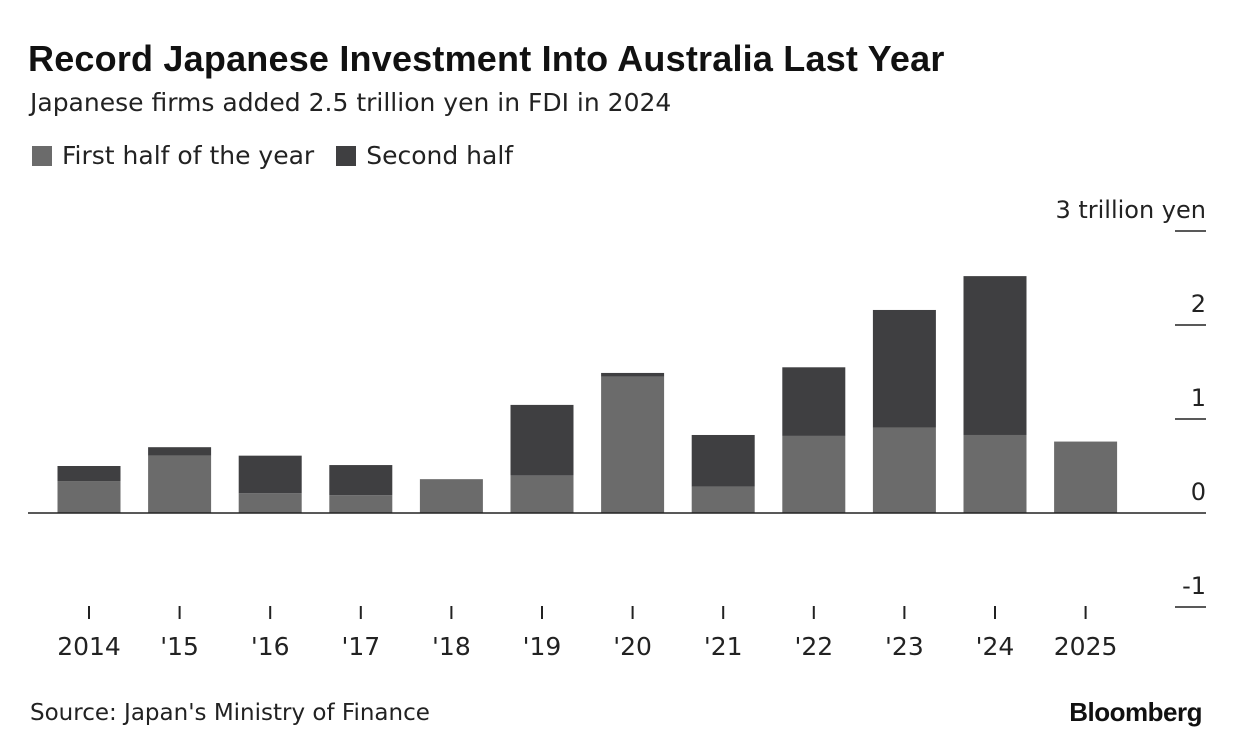 The width and height of the screenshot is (1240, 737). Describe the element at coordinates (995, 646) in the screenshot. I see `x-tick-label: '24` at that location.